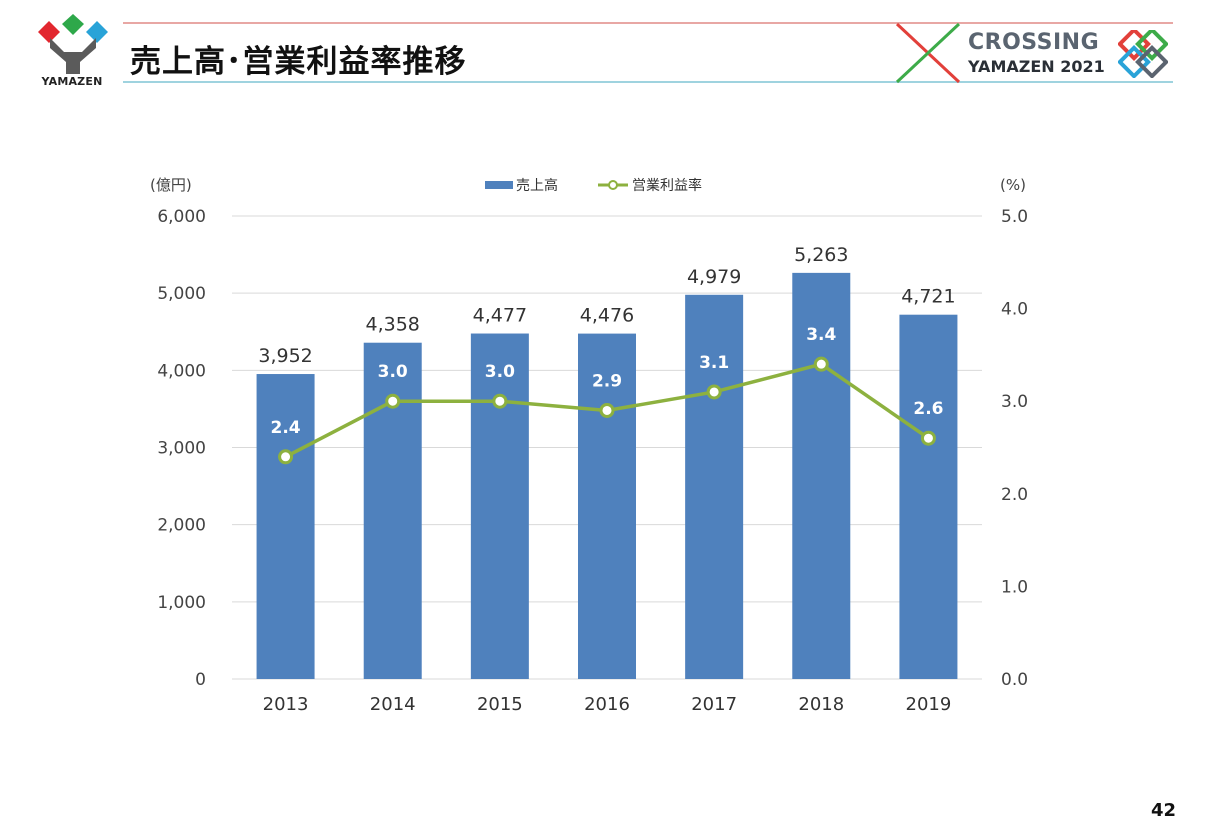  Describe the element at coordinates (393, 704) in the screenshot. I see `x-axis-tick-label: 2014` at that location.